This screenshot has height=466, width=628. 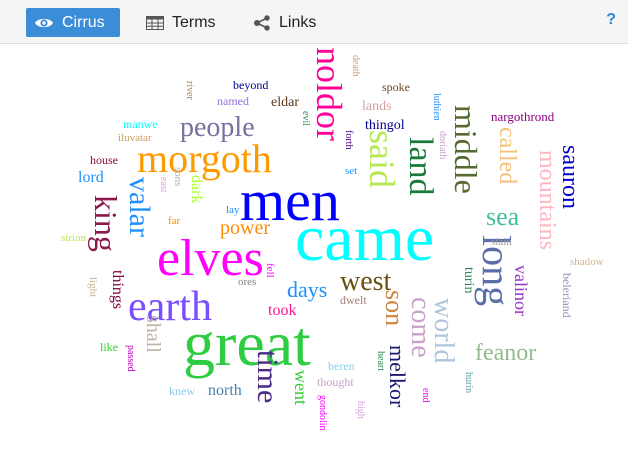 I want to click on toolbar: Cirrus Terms Links ?, so click(x=314, y=22).